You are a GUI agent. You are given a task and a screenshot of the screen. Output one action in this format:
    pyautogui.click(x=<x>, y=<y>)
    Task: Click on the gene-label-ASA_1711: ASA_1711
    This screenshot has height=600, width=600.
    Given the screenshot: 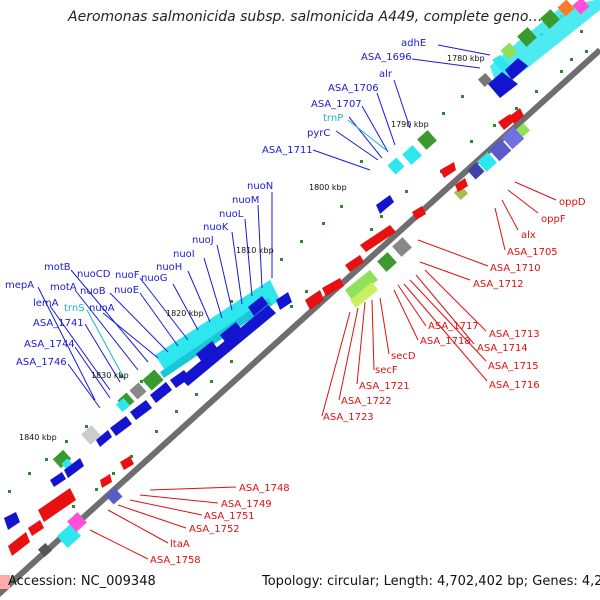 What is the action you would take?
    pyautogui.click(x=287, y=150)
    